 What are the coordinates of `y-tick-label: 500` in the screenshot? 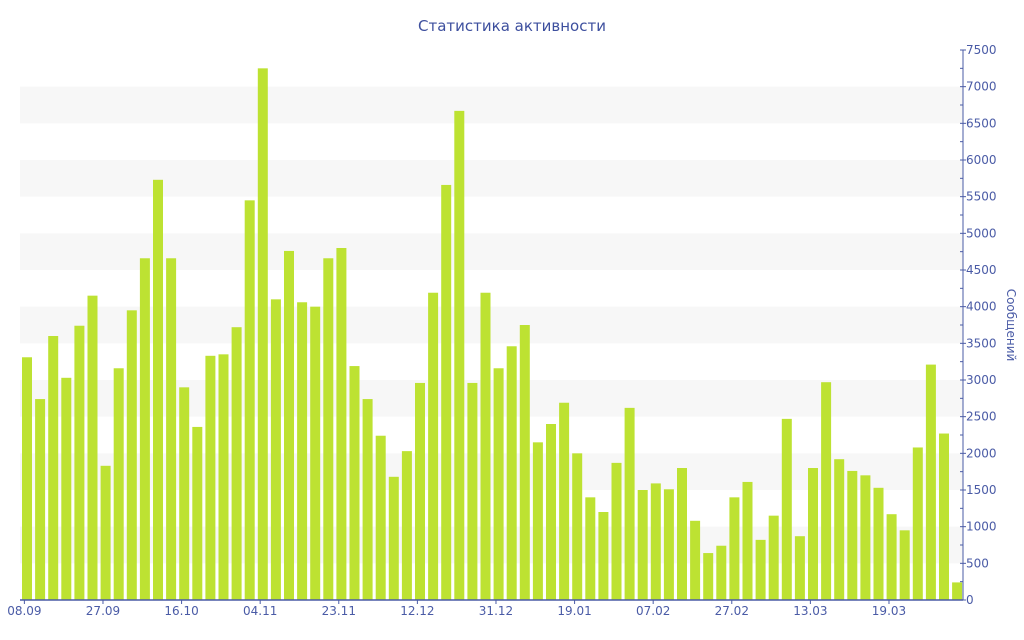 It's located at (977, 563).